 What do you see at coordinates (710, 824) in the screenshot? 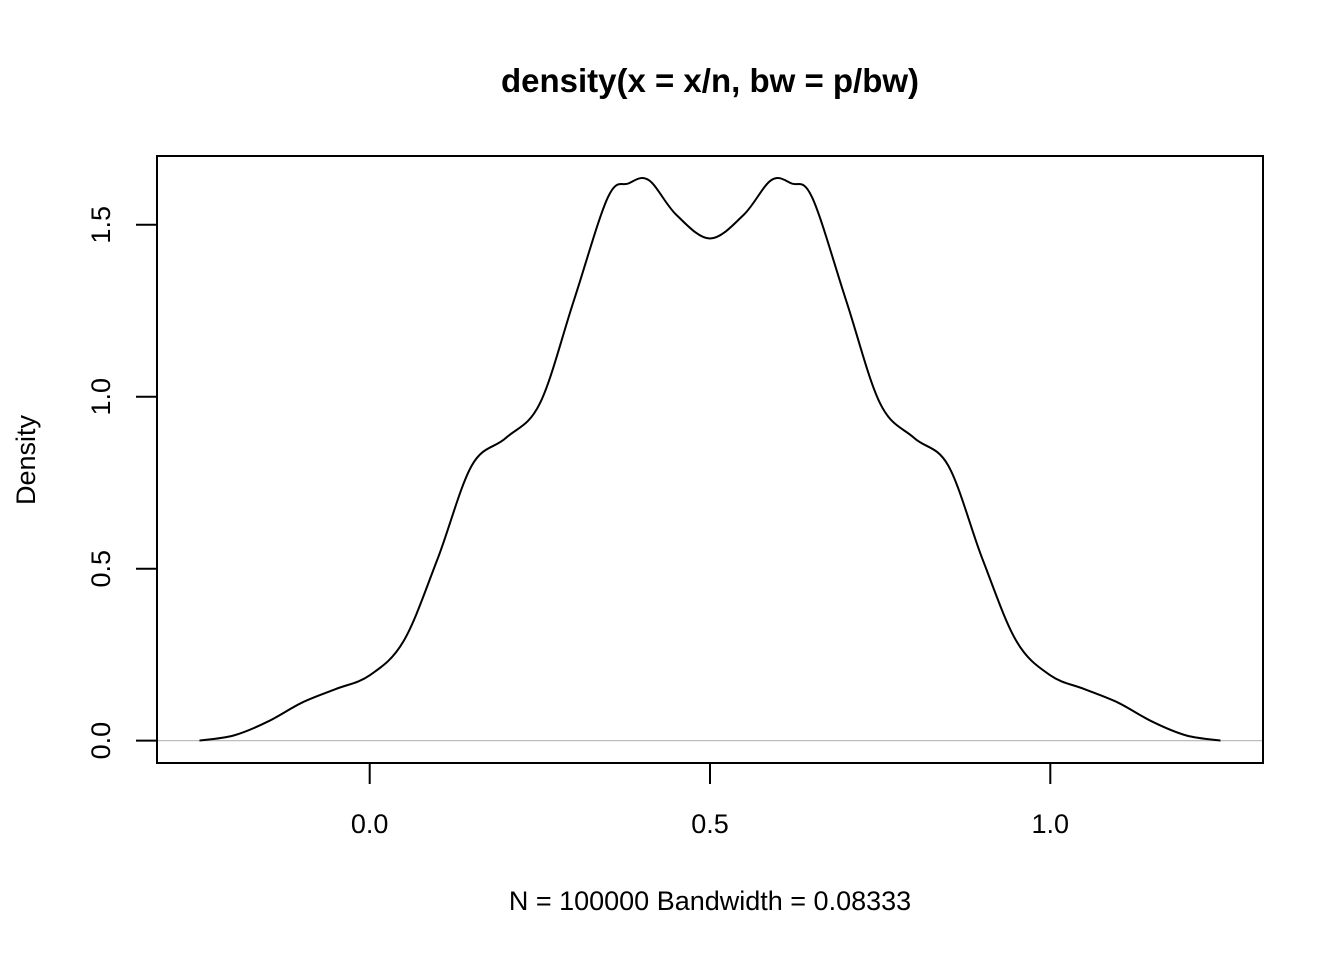
I see `x-tick-label: 0.5` at bounding box center [710, 824].